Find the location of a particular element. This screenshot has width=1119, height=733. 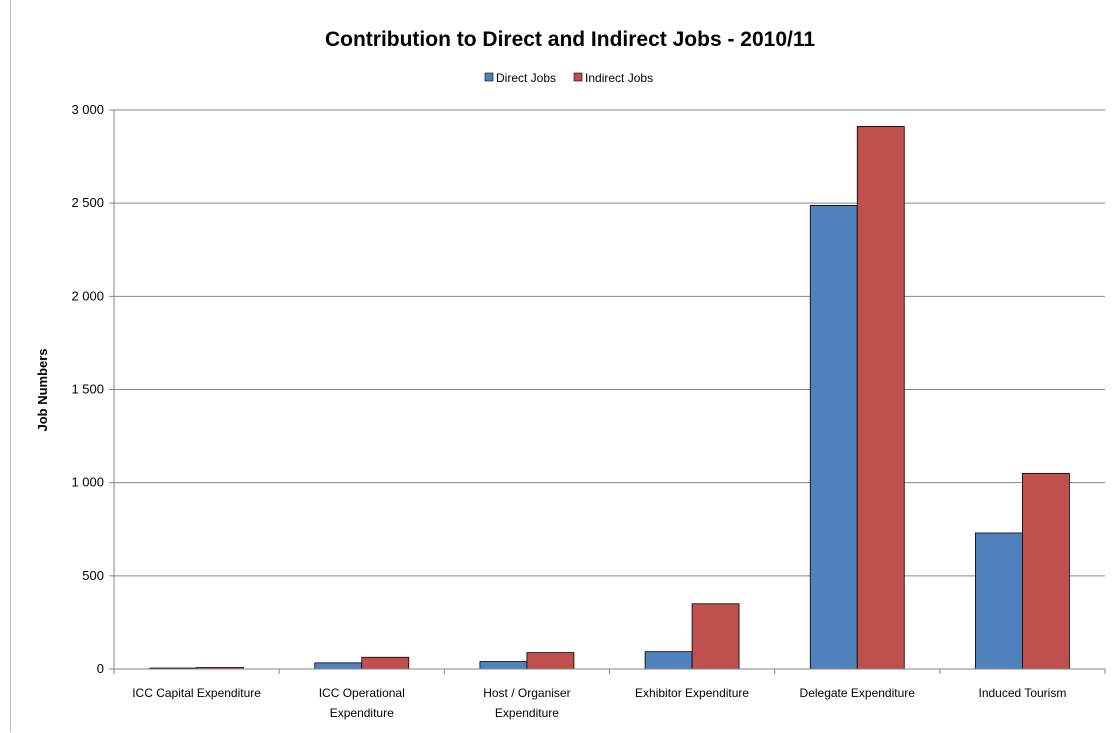

legend-label: Indirect Jobs is located at coordinates (619, 78).